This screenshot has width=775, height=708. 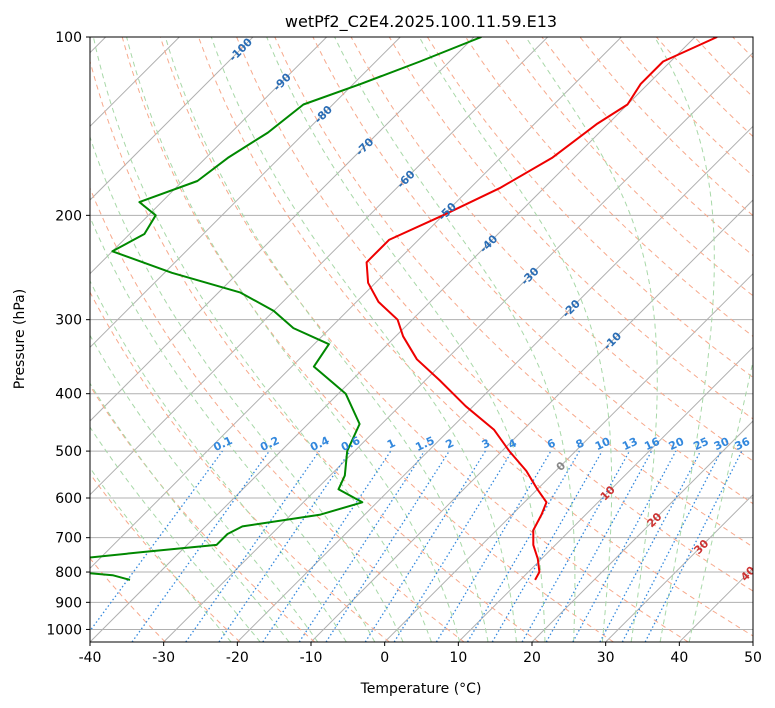 What do you see at coordinates (311, 658) in the screenshot?
I see `x-tick-label: -10` at bounding box center [311, 658].